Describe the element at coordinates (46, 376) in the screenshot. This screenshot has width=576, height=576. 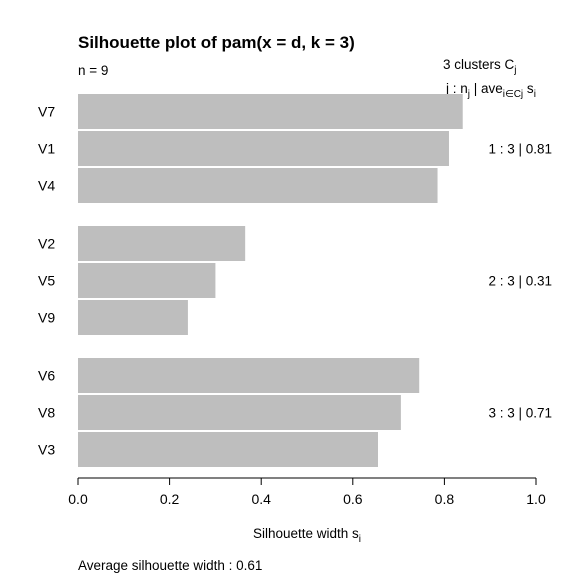
I see `row-label-v6: V6` at that location.